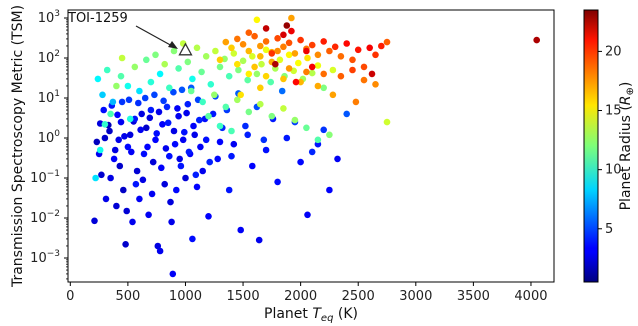  What do you see at coordinates (130, 33) in the screenshot?
I see `toi-1259-annotation: TOI-1259` at bounding box center [130, 33].